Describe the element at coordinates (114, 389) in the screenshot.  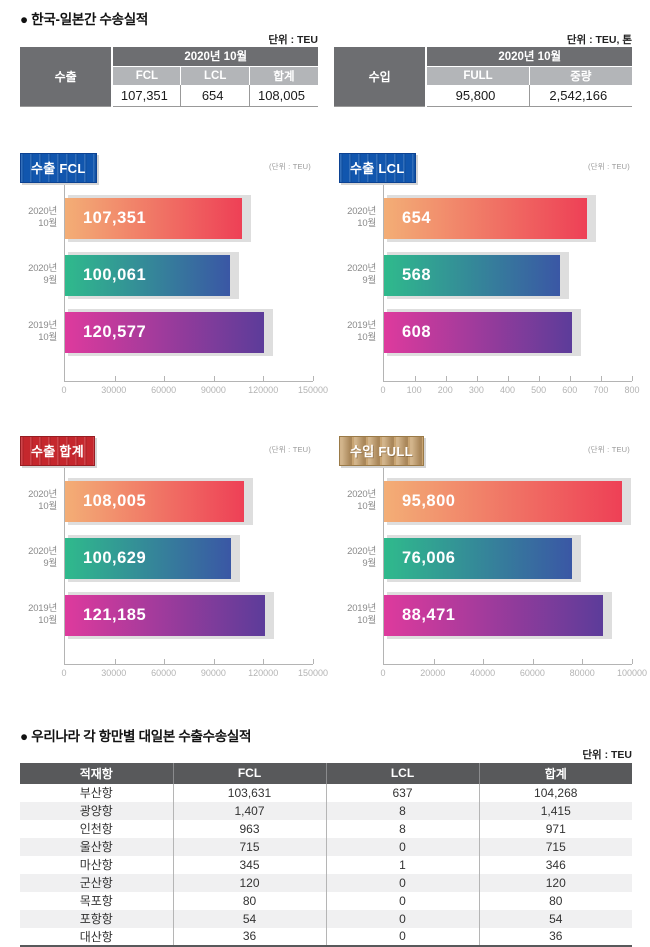
I see `axis-tick-label: 30000` at that location.